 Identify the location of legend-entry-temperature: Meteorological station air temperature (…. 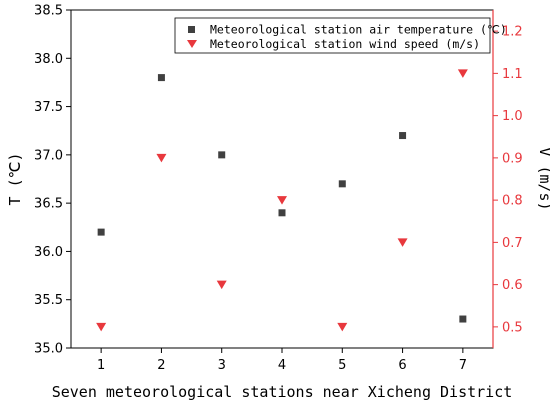
(358, 30).